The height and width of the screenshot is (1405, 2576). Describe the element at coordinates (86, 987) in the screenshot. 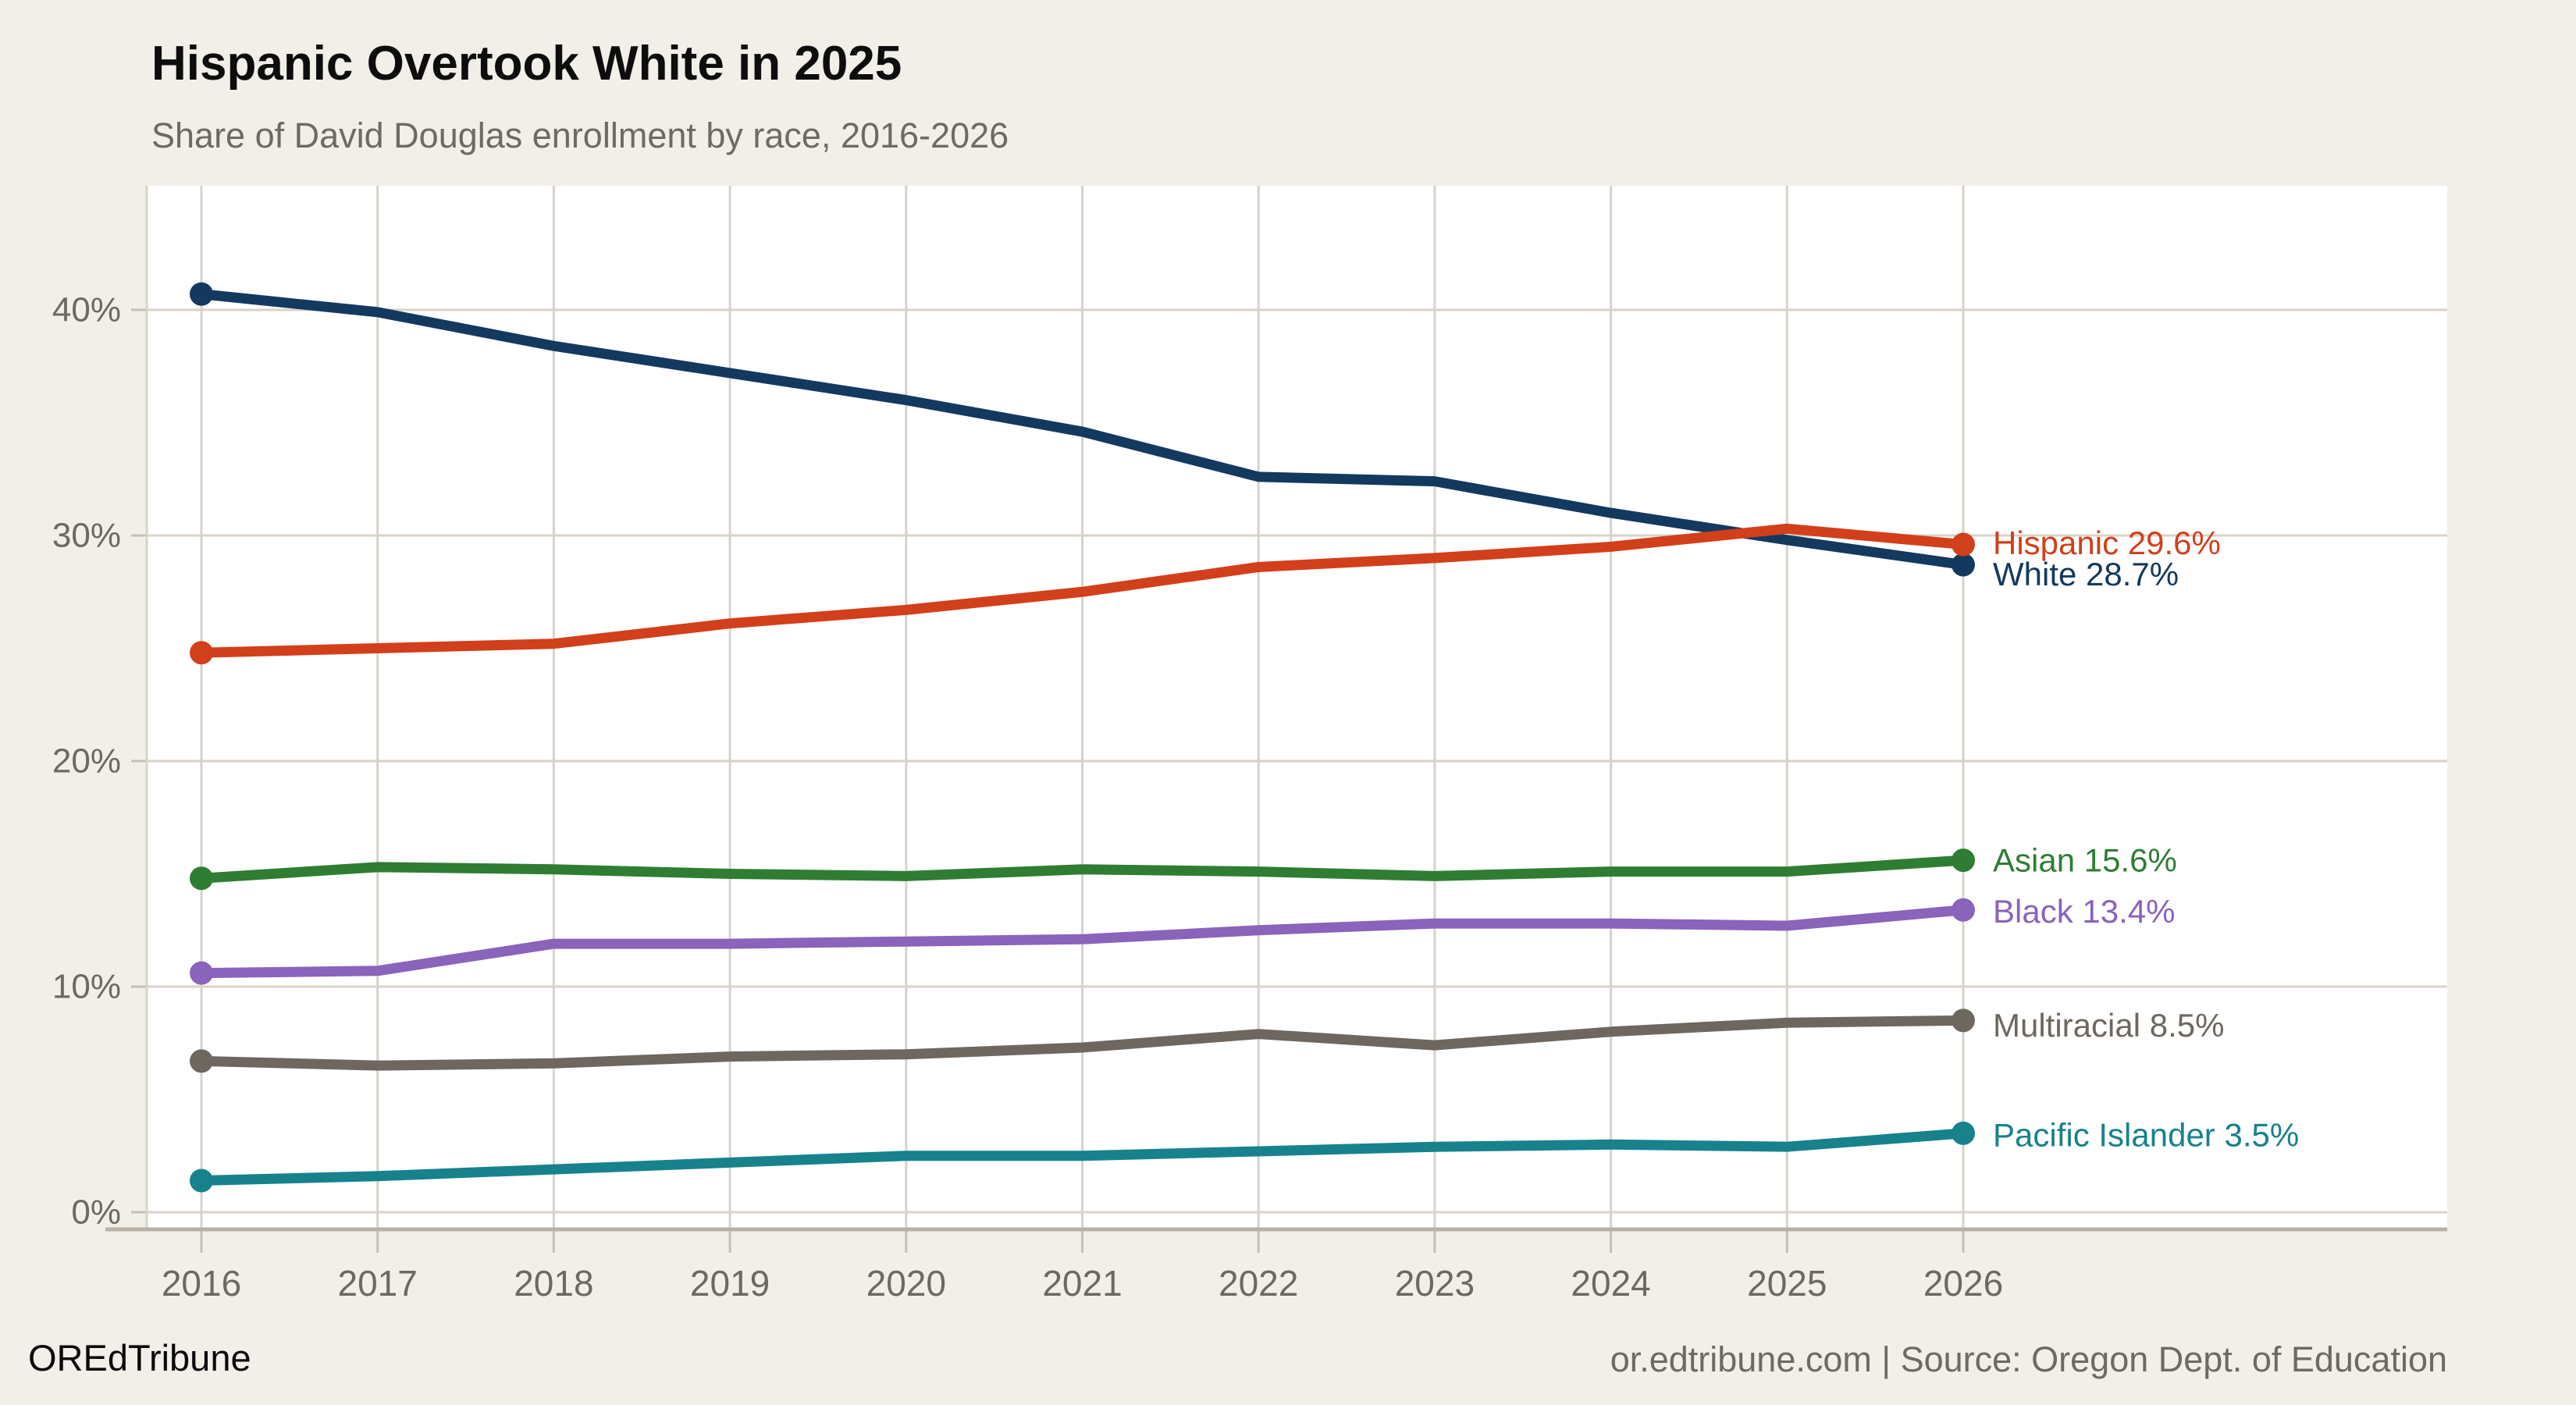

I see `y-axis-label: 10%` at that location.